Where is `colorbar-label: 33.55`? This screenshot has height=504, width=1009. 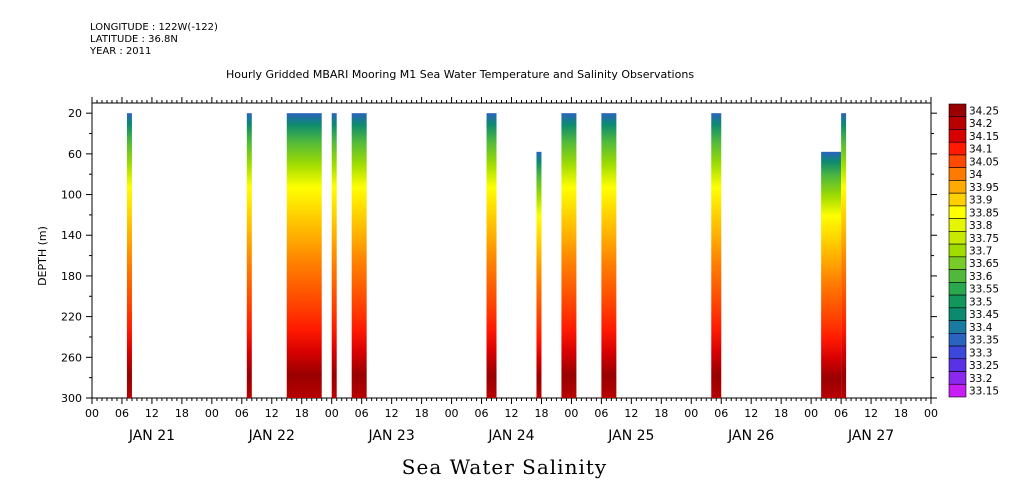 colorbar-label: 33.55 is located at coordinates (984, 290).